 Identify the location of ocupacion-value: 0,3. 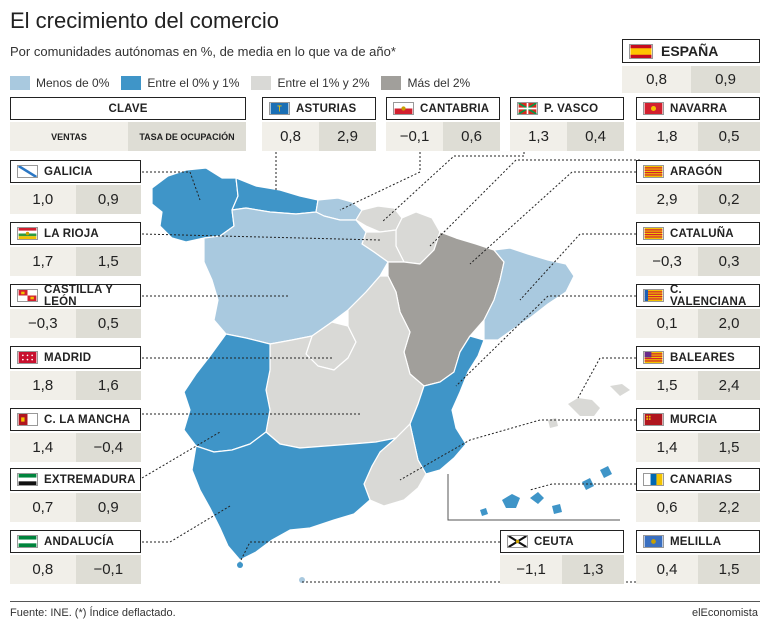
(729, 261).